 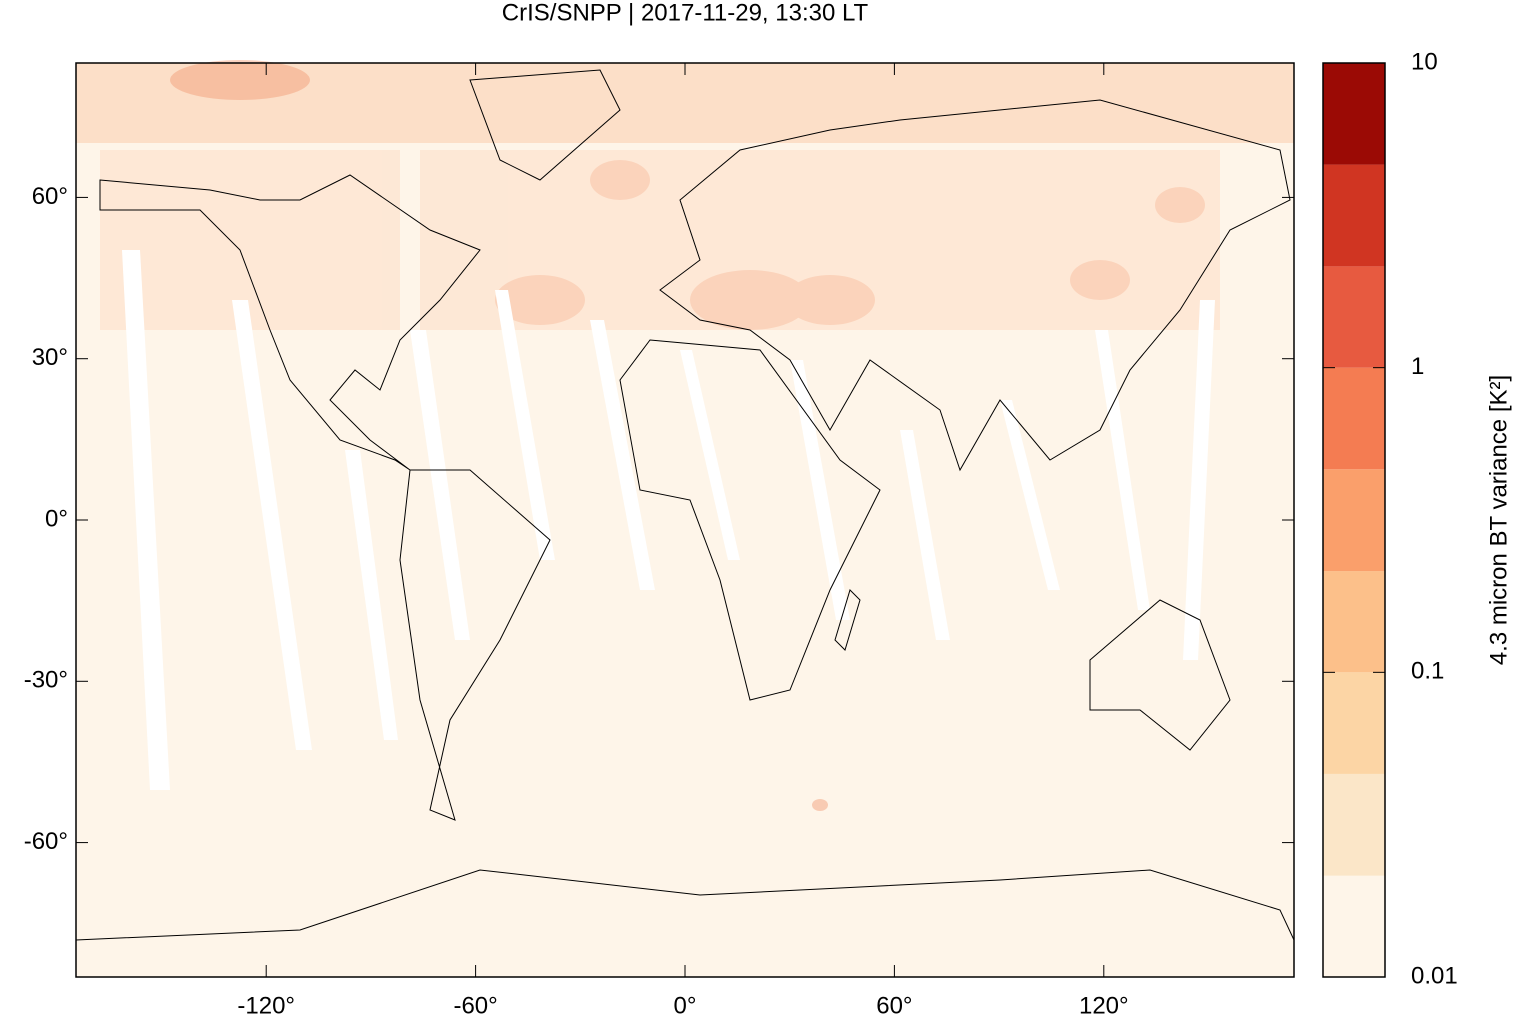 What do you see at coordinates (1498, 520) in the screenshot?
I see `colorbar-label: 4.3 micron BT variance [K²]` at bounding box center [1498, 520].